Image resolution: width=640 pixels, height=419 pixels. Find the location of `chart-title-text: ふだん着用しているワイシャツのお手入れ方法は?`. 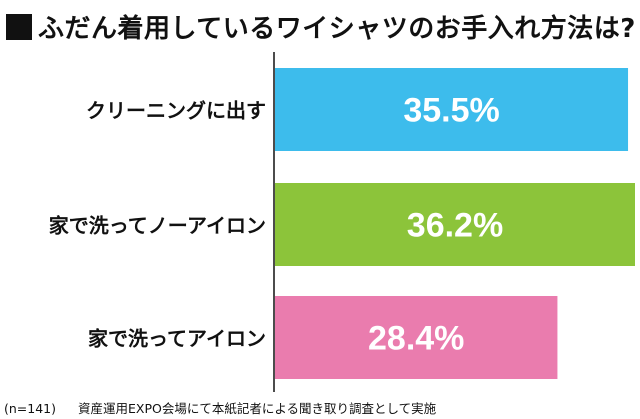

chart-title-text: ふだん着用しているワイシャツのお手入れ方法は? is located at coordinates (337, 29).